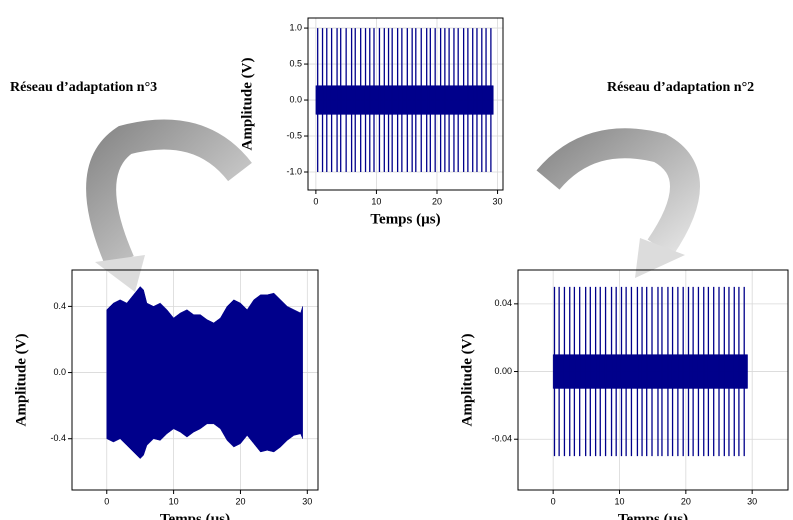 The width and height of the screenshot is (793, 520). Describe the element at coordinates (503, 371) in the screenshot. I see `y-tick-label: 0.00` at that location.